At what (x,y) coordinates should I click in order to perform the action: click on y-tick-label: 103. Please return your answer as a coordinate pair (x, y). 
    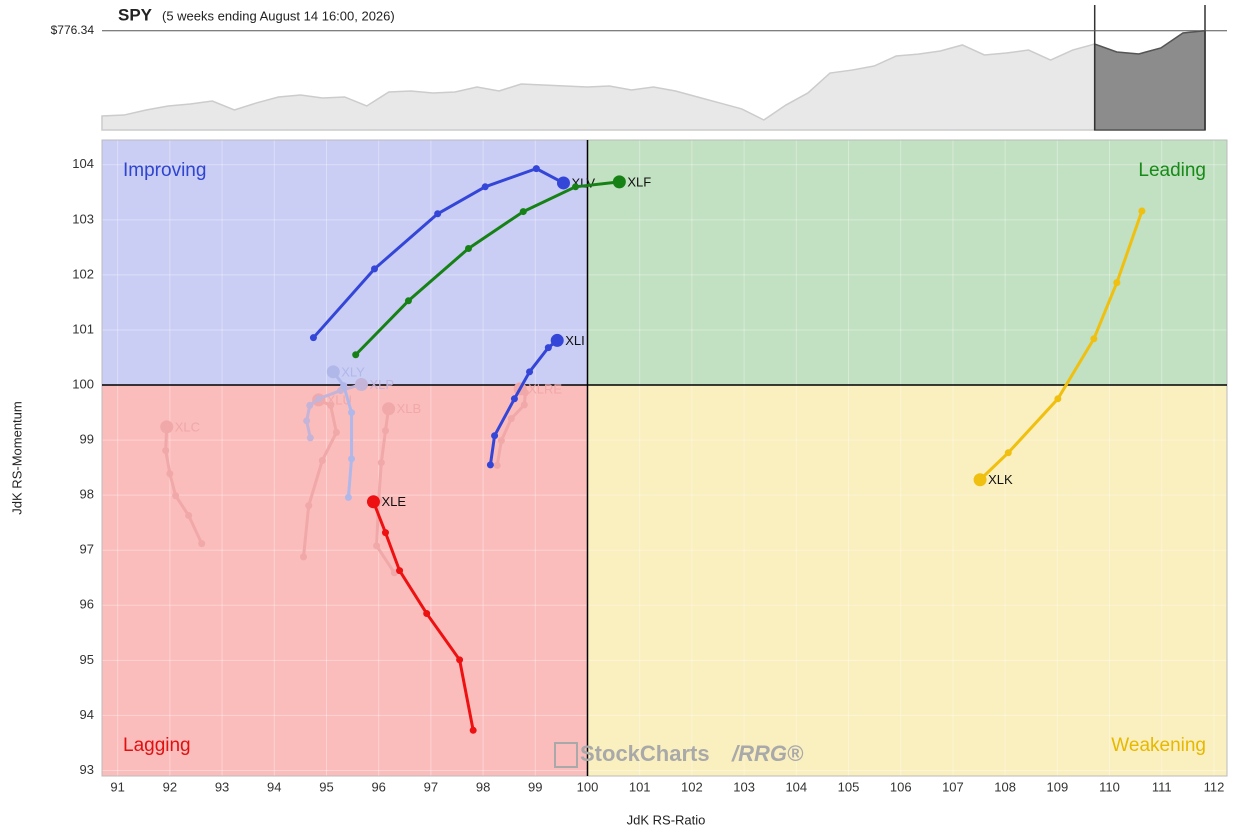
    Looking at the image, I should click on (83, 218).